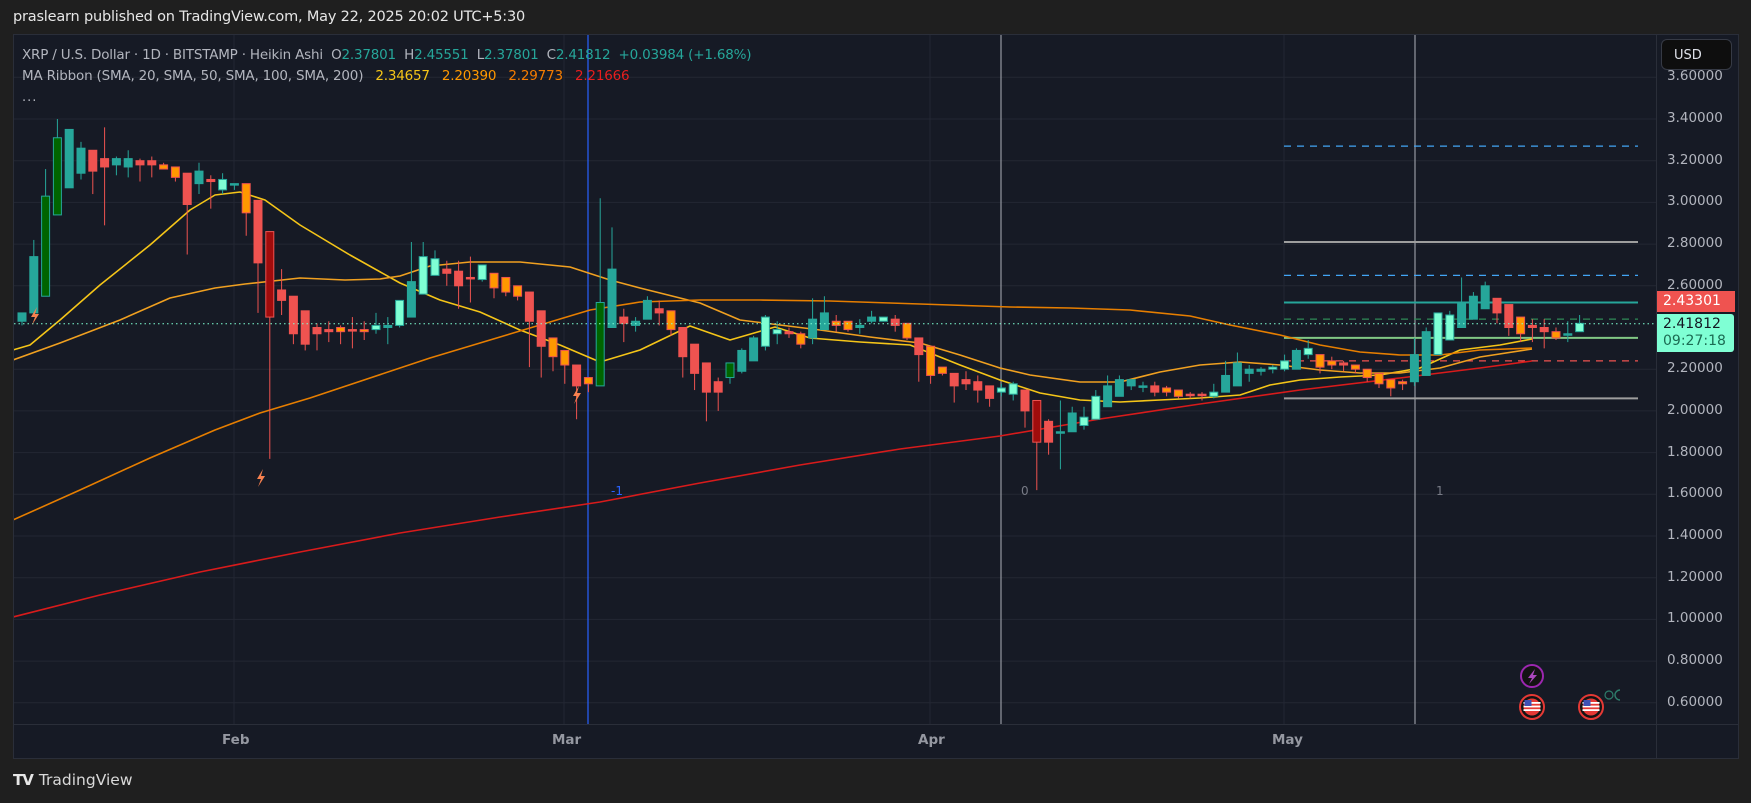 This screenshot has width=1751, height=803. Describe the element at coordinates (236, 740) in the screenshot. I see `time-tick-label: Feb` at that location.